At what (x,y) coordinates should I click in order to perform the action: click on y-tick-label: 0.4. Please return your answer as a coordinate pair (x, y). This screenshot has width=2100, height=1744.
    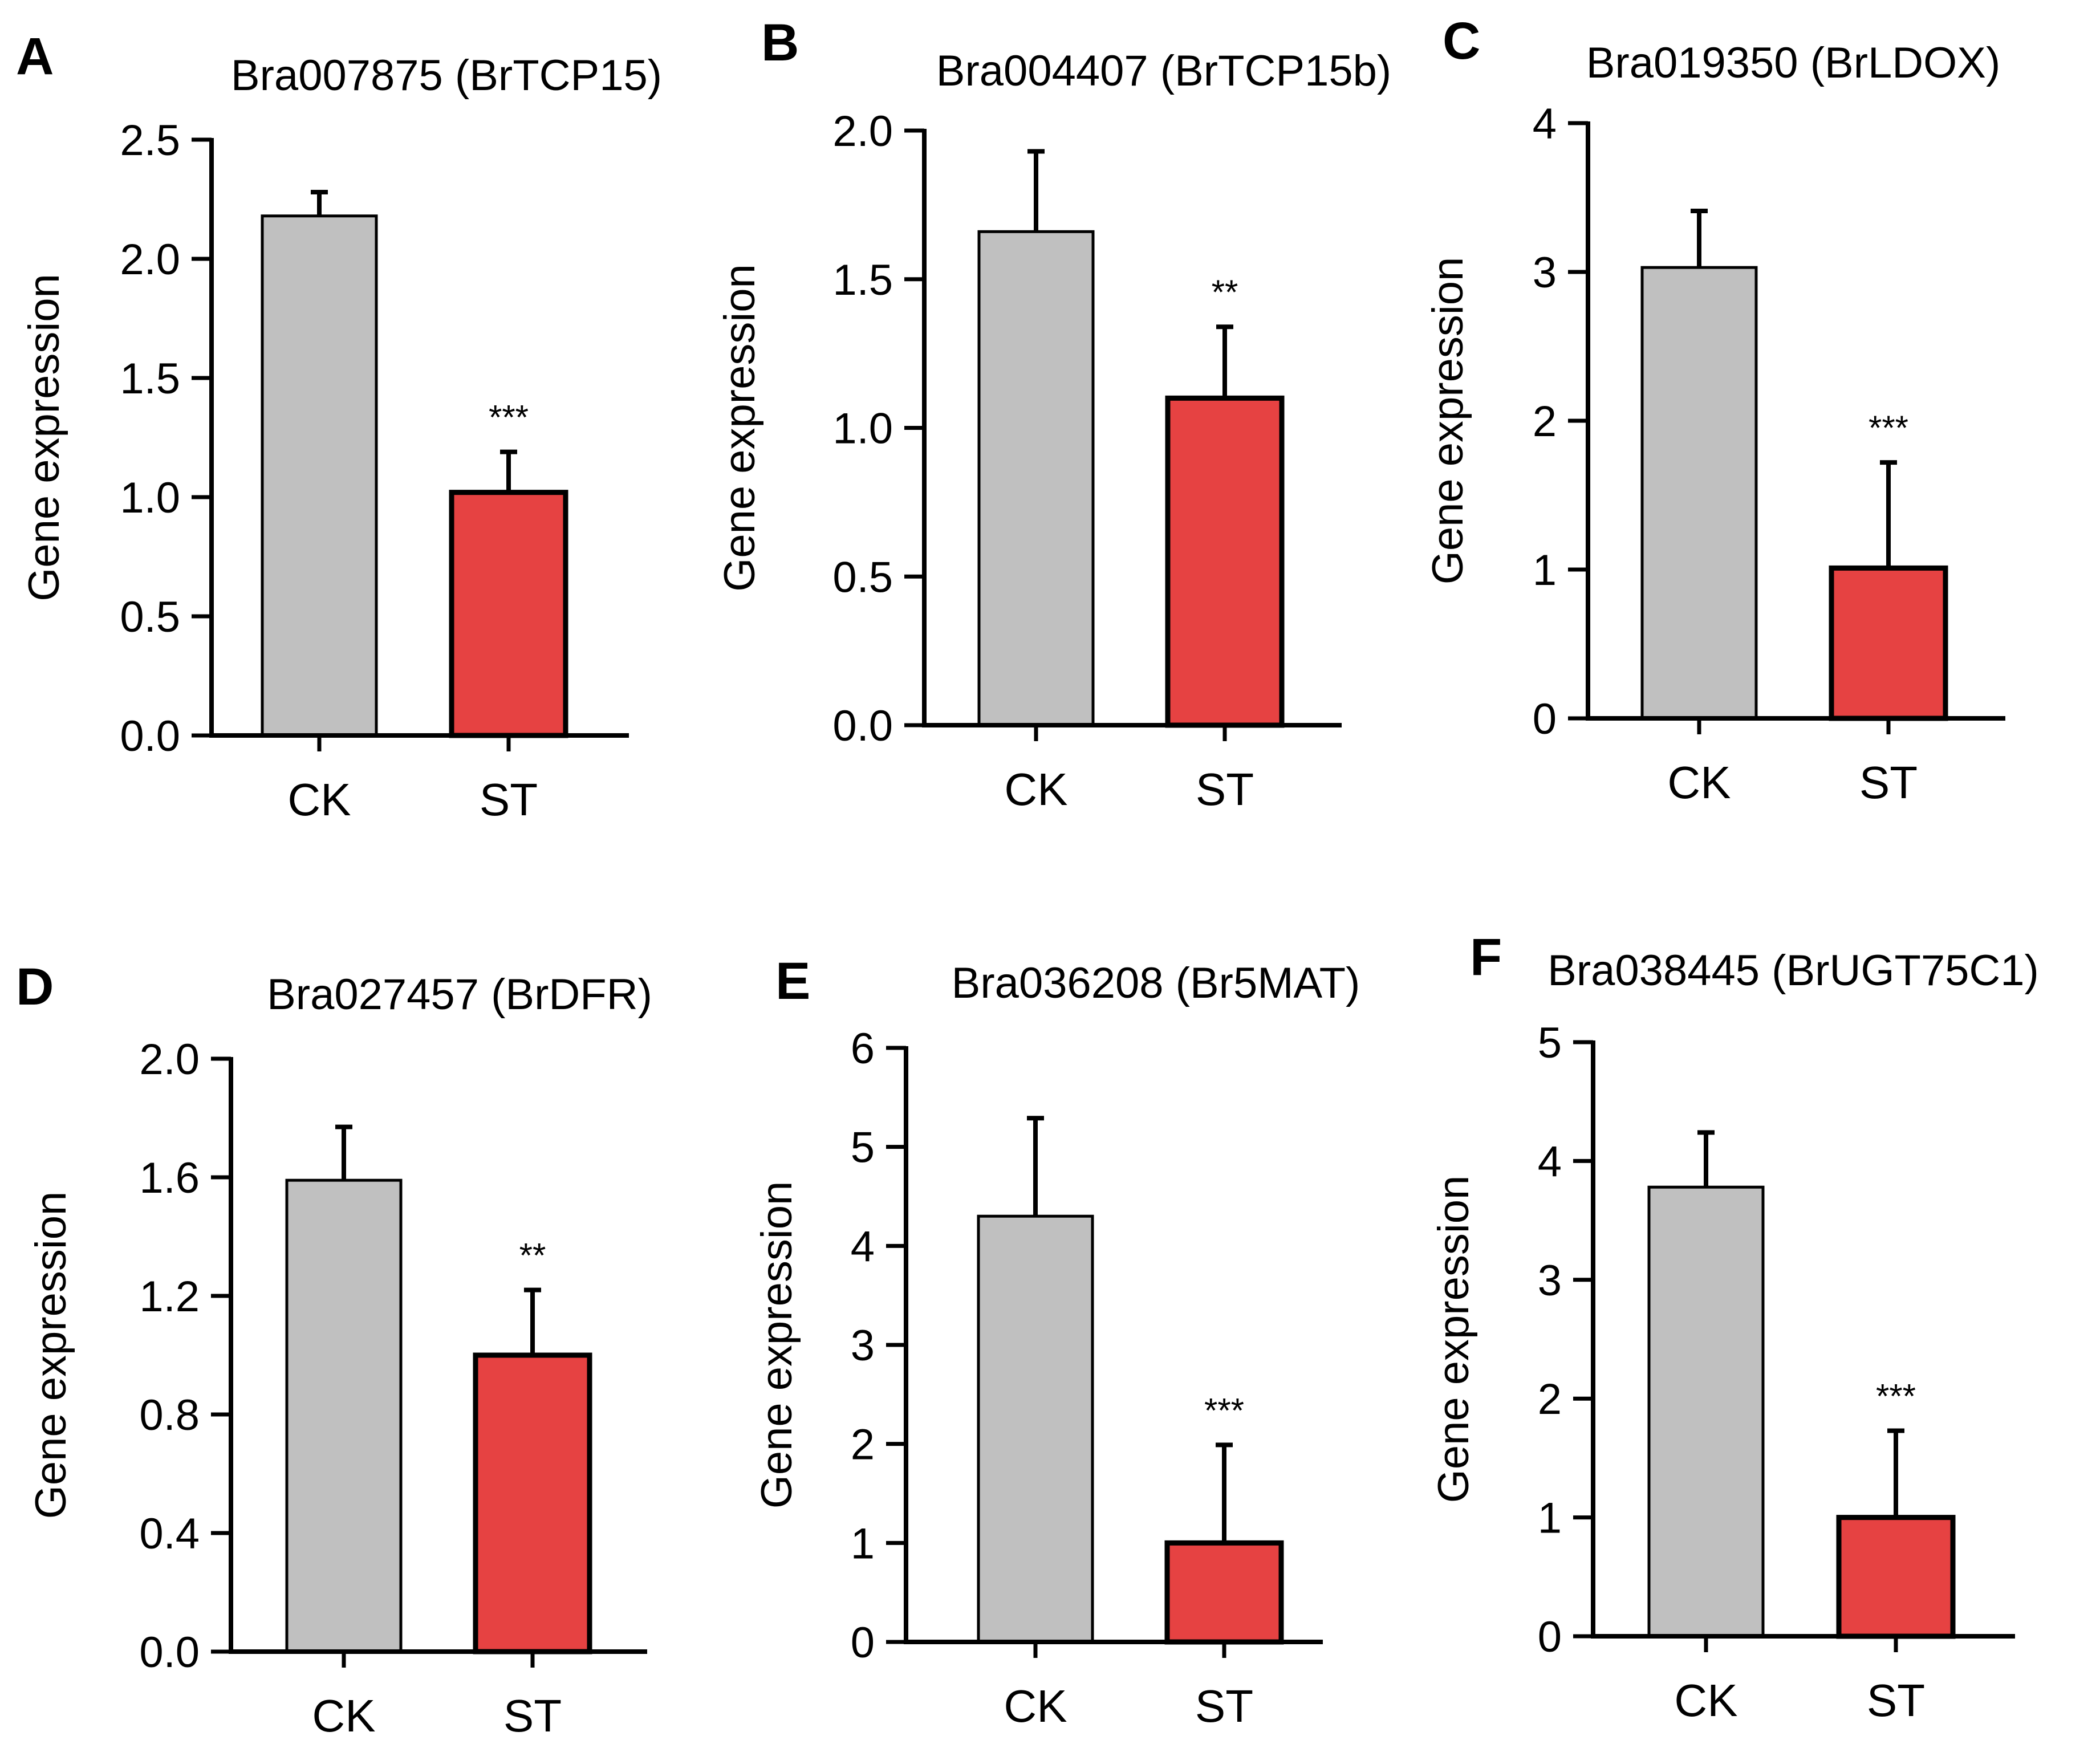
    Looking at the image, I should click on (170, 1534).